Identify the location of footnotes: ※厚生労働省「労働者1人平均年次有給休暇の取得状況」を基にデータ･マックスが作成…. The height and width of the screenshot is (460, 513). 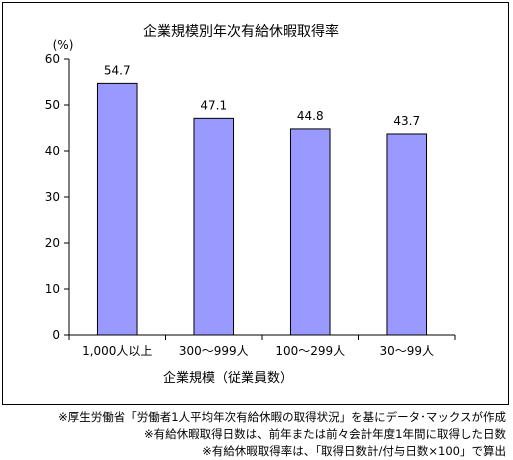
(253, 434).